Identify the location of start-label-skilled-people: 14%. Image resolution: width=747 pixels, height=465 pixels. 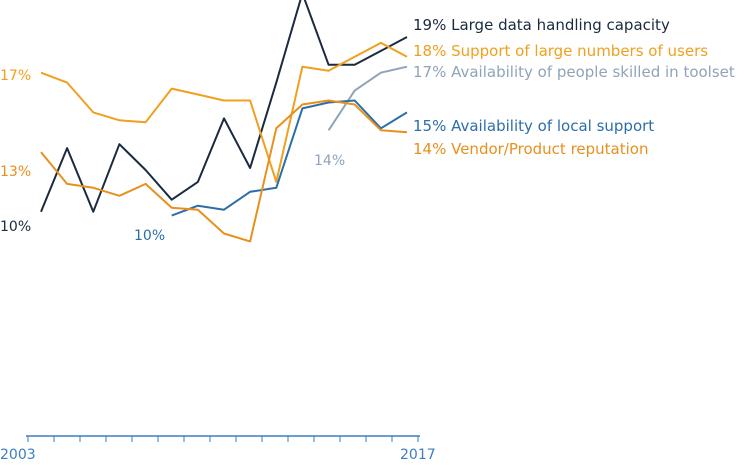
(329, 161).